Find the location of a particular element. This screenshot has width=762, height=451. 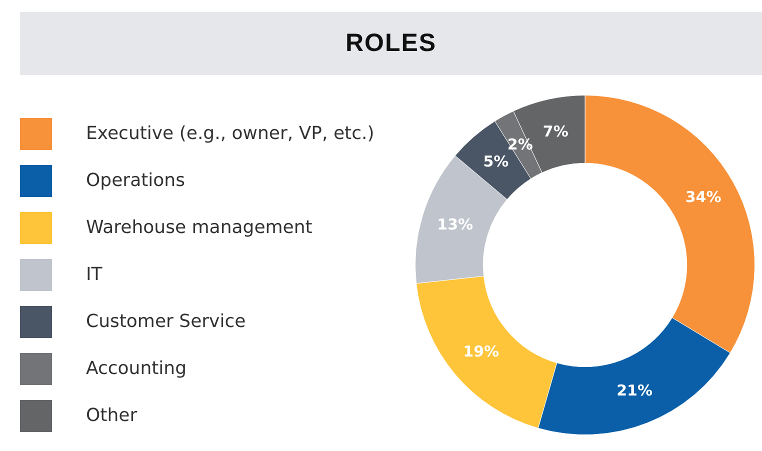

legend-label: Operations is located at coordinates (135, 180).